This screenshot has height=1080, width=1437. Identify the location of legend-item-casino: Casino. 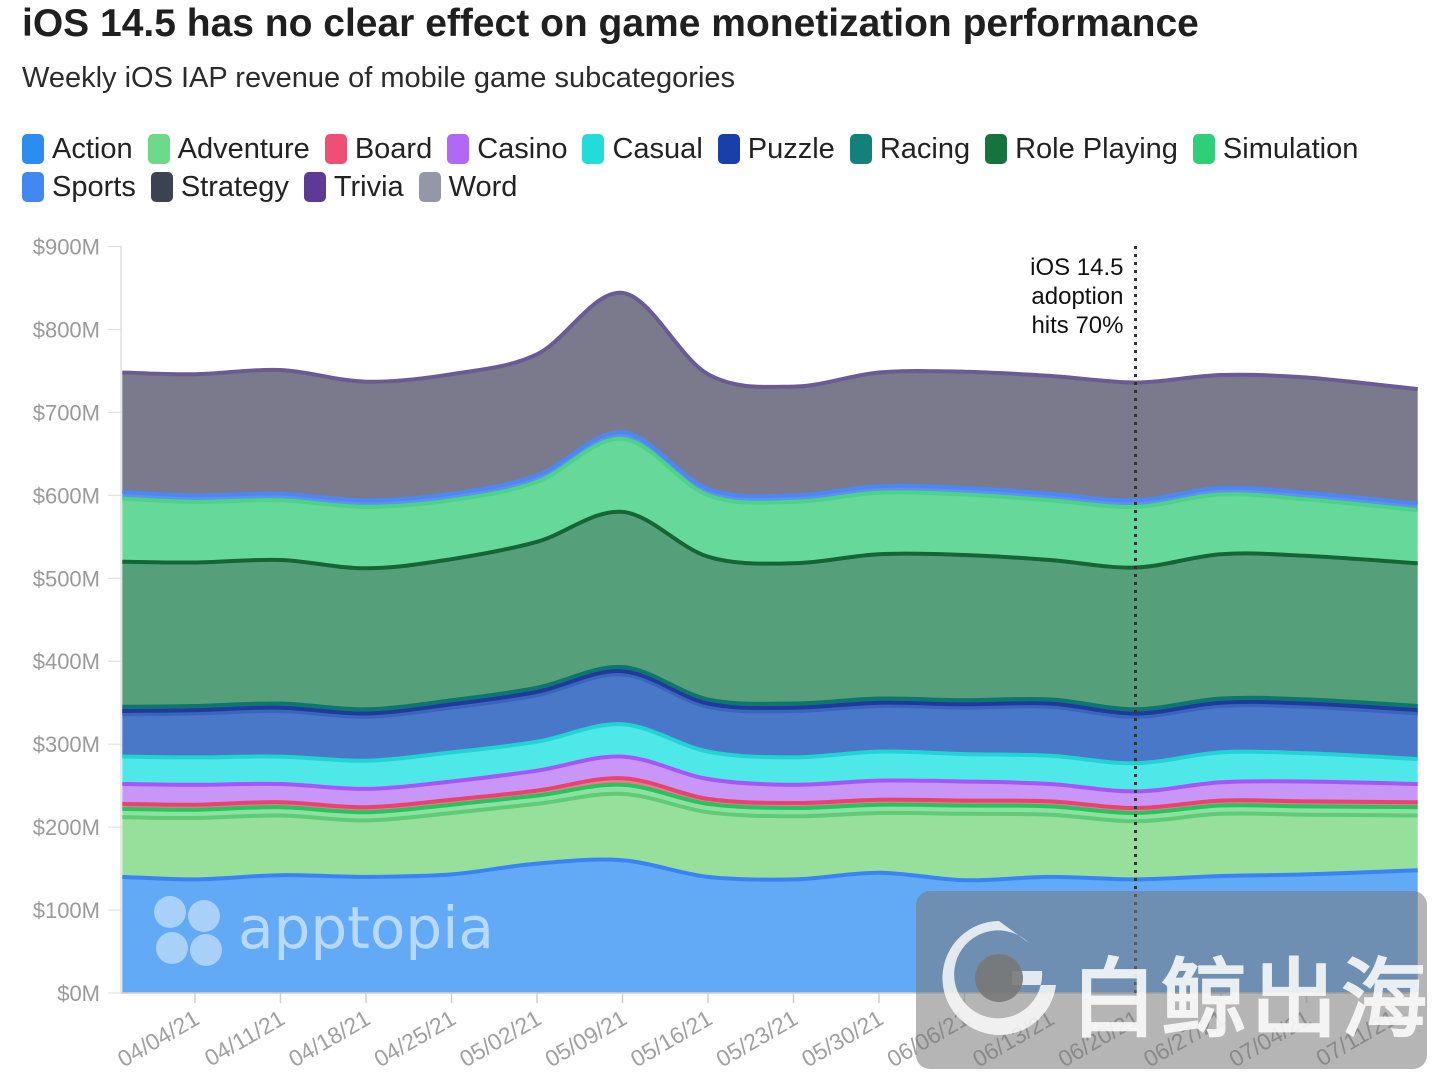
(507, 149).